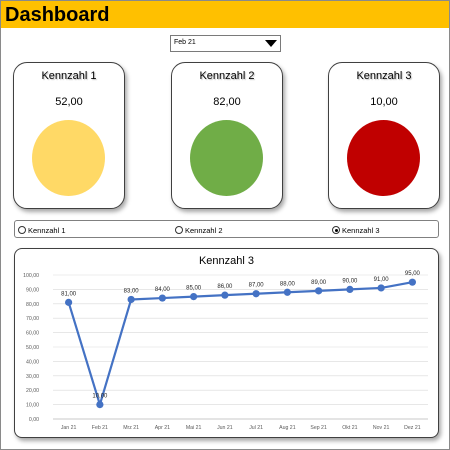 This screenshot has width=450, height=450. Describe the element at coordinates (412, 428) in the screenshot. I see `x-tick-label: Dez 21` at that location.